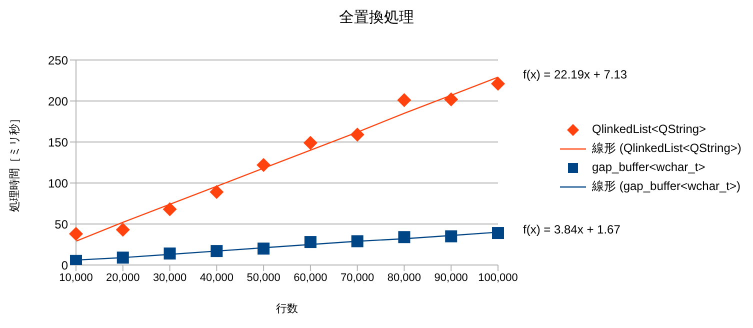  I want to click on x-tick-label: 60,000, so click(311, 278).